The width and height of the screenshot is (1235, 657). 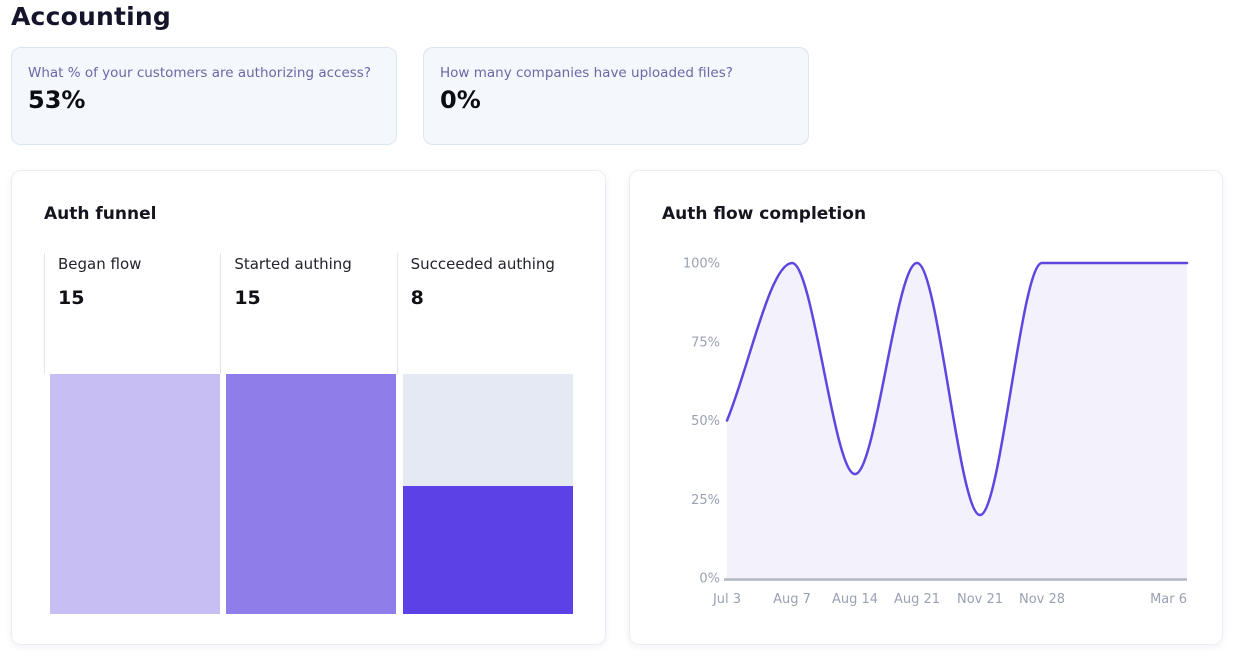 I want to click on stat-question: How many companies have uploaded files?, so click(x=586, y=73).